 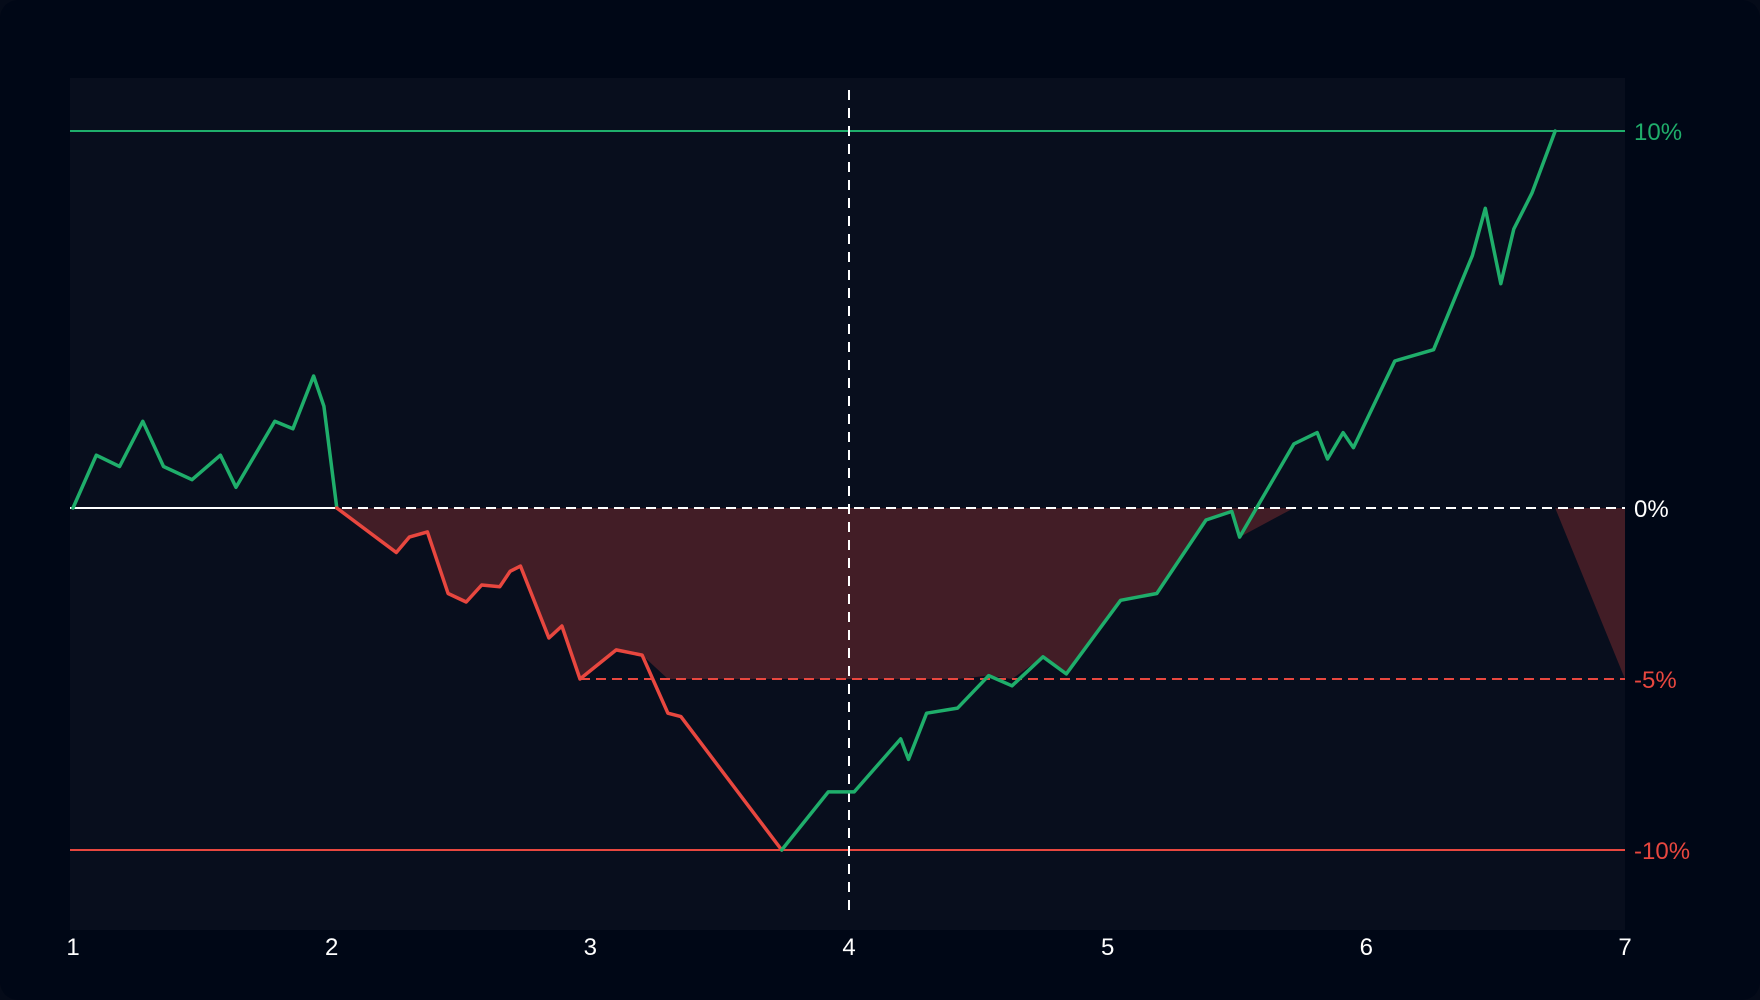 What do you see at coordinates (1624, 947) in the screenshot?
I see `x-tick-label-7: 7` at bounding box center [1624, 947].